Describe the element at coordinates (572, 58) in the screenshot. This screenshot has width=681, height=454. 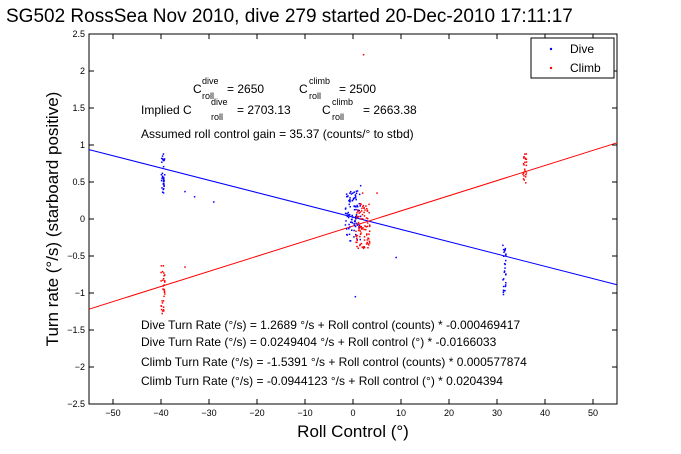
I see `legend-box` at that location.